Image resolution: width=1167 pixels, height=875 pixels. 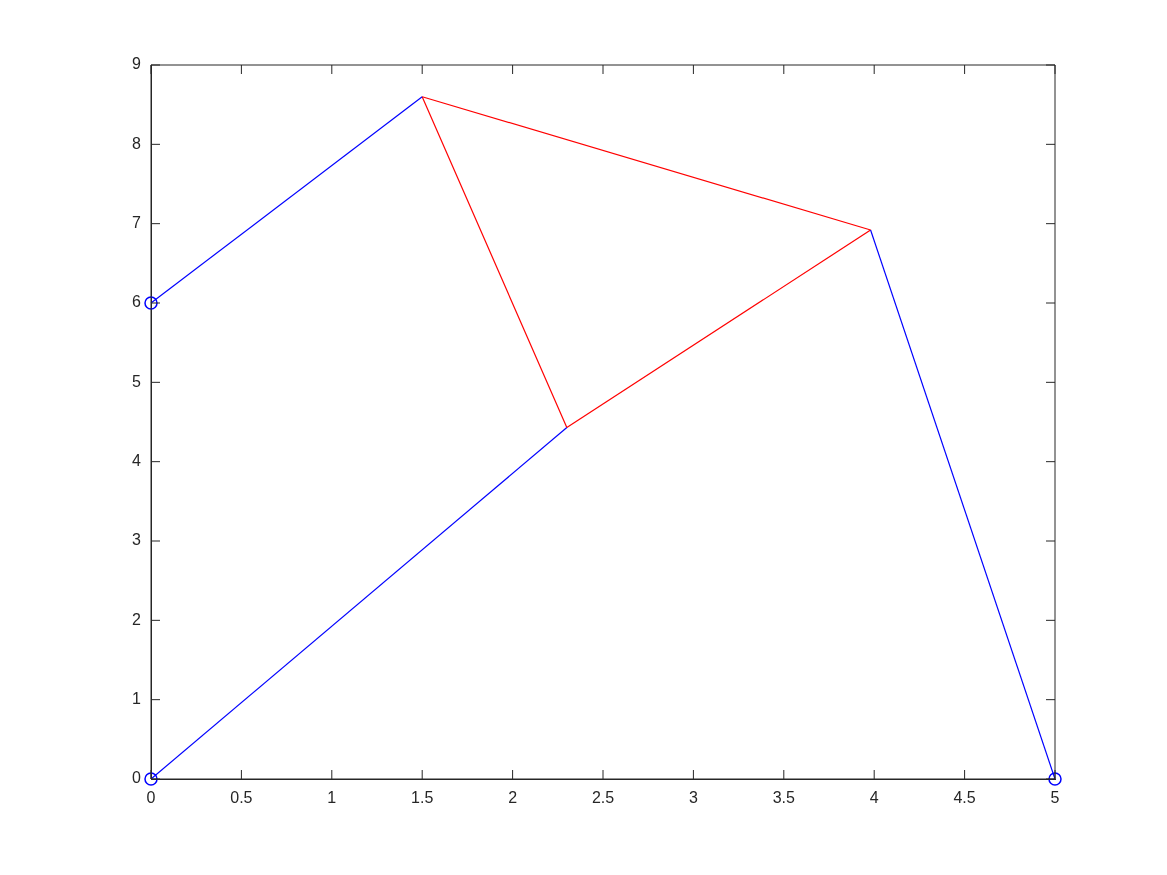 I want to click on x-tick-label: 1.5, so click(x=422, y=798).